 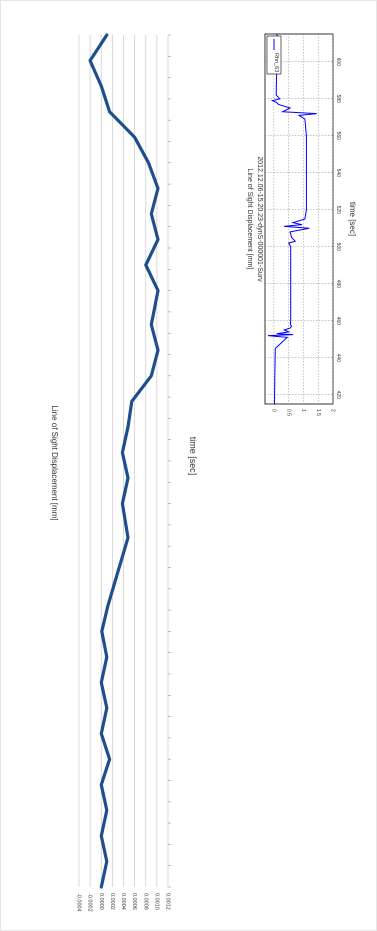 What do you see at coordinates (338, 321) in the screenshot?
I see `right-x-tick-label: 460` at bounding box center [338, 321].